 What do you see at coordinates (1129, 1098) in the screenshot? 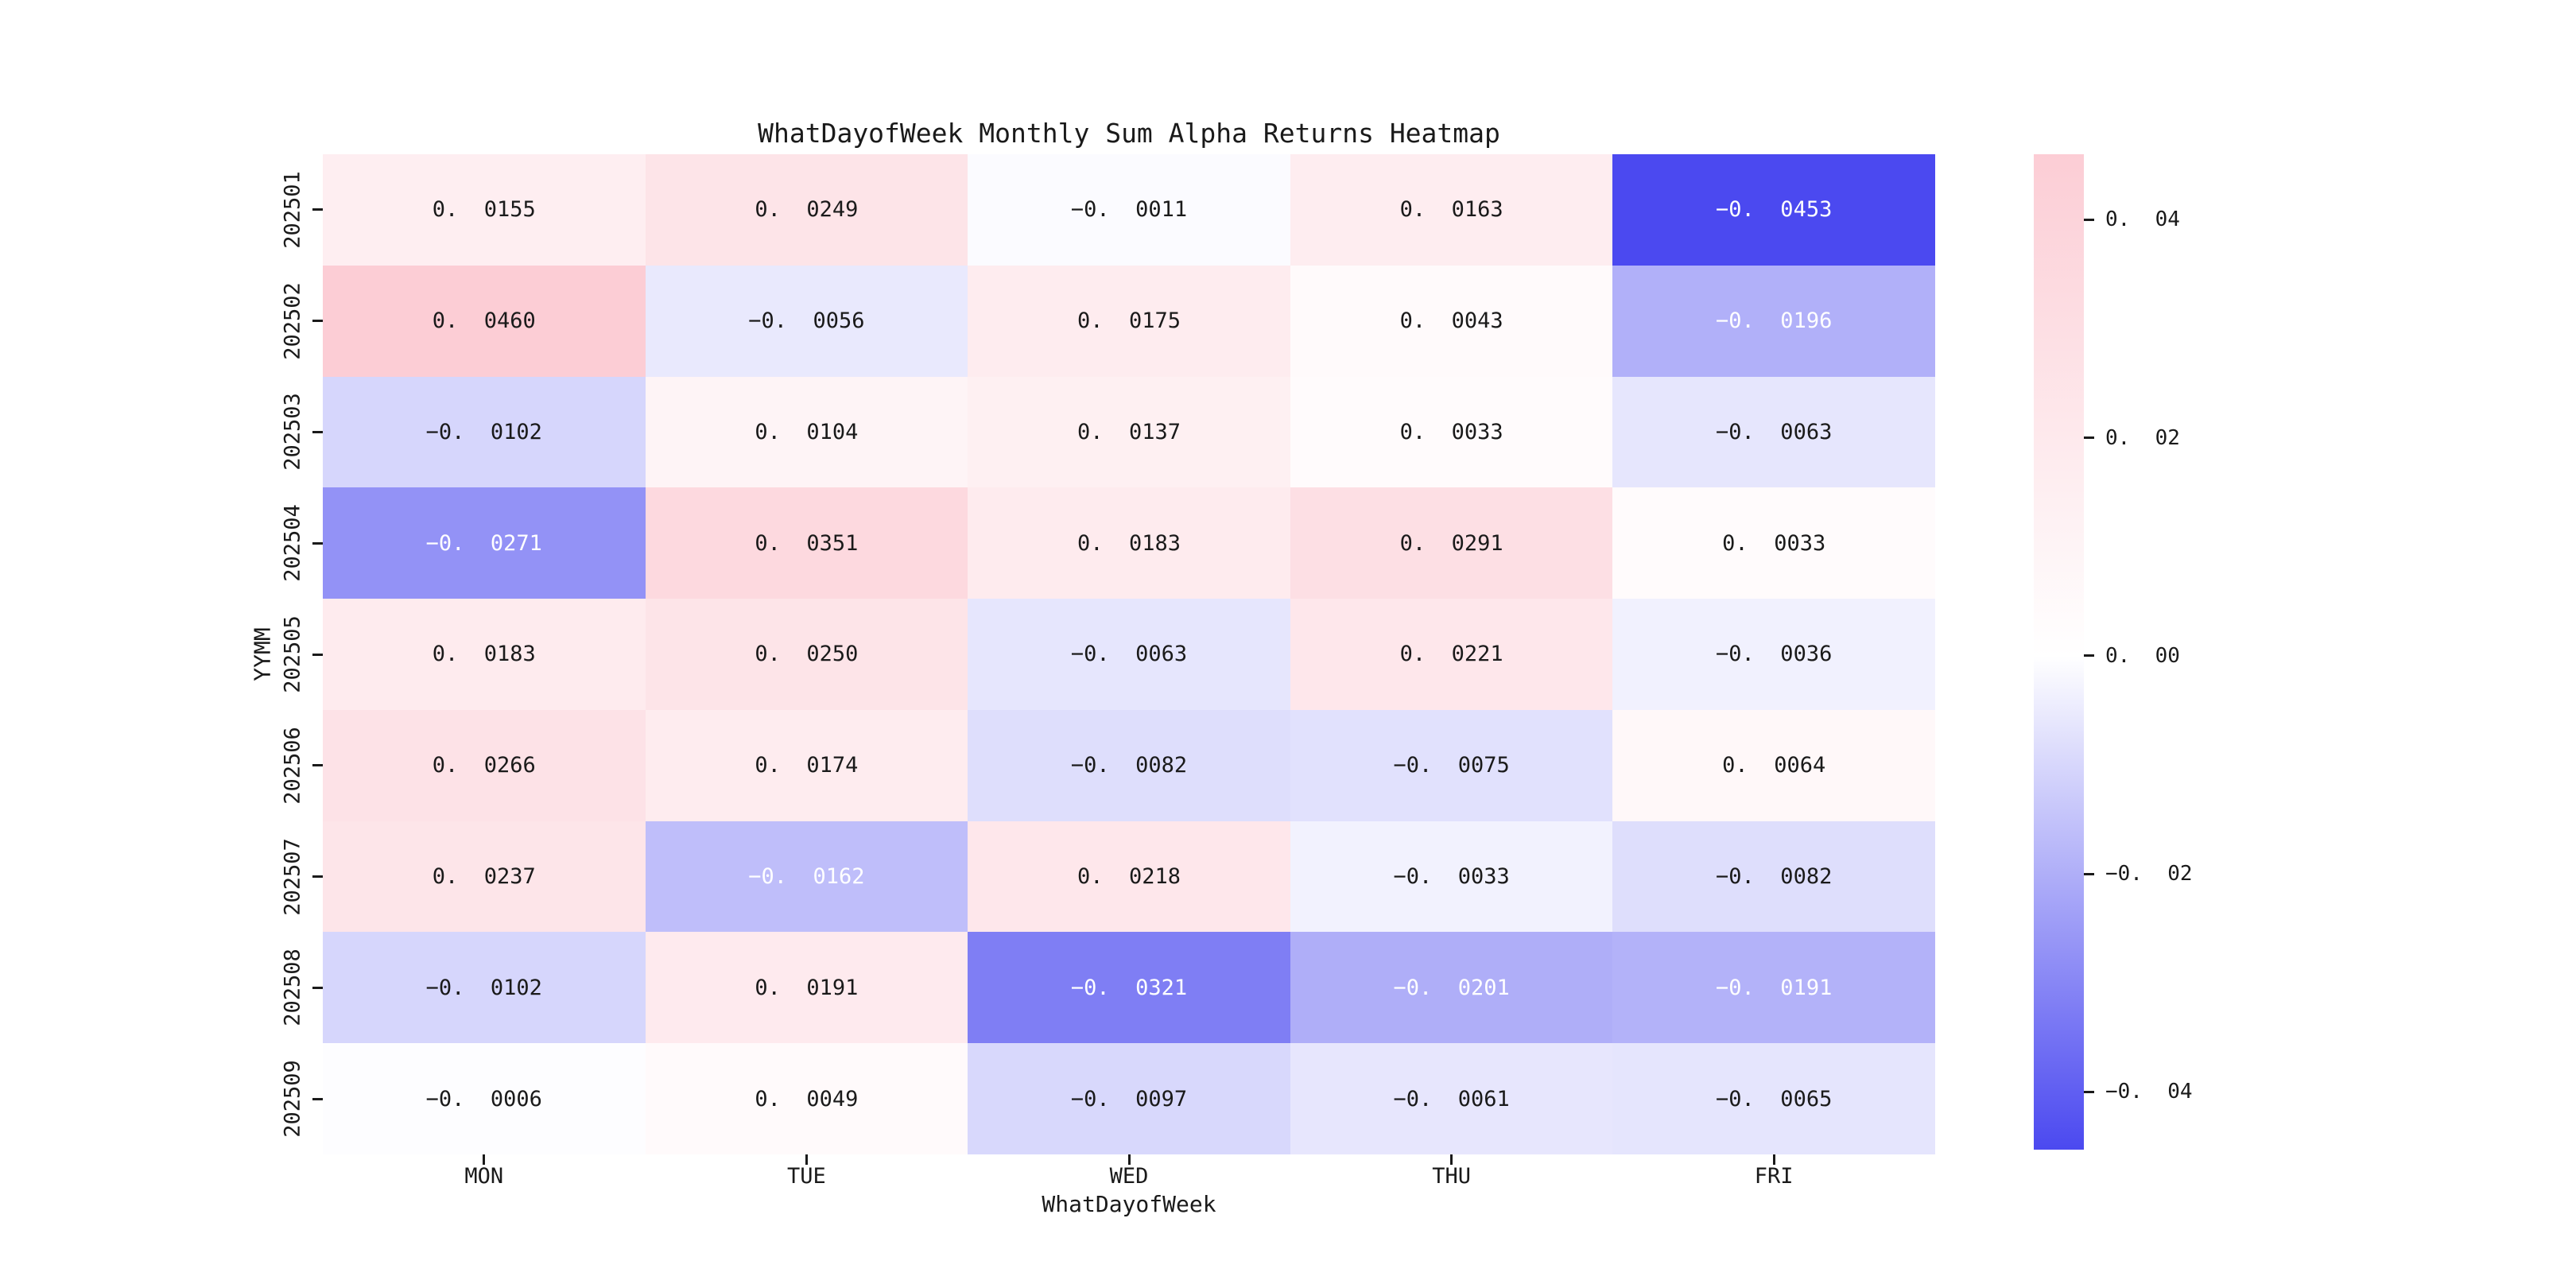
I see `heatmap-cell-202509-WED: −0. 0097` at bounding box center [1129, 1098].